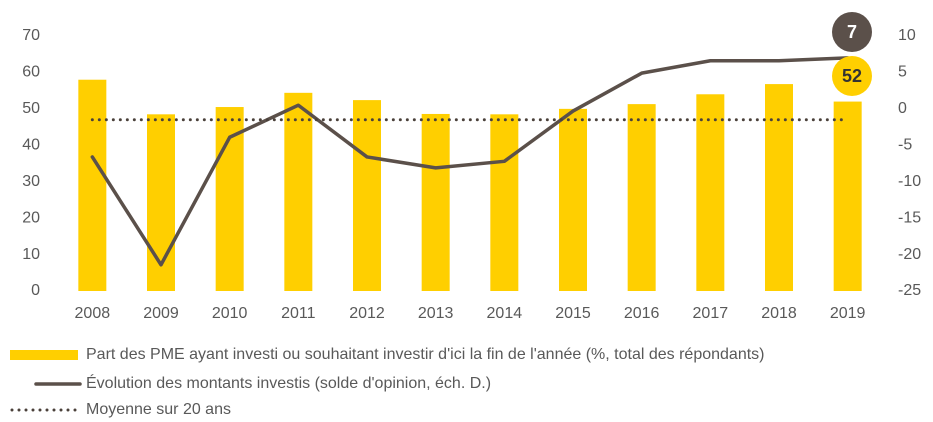  I want to click on x-tick-label: 2008, so click(93, 313).